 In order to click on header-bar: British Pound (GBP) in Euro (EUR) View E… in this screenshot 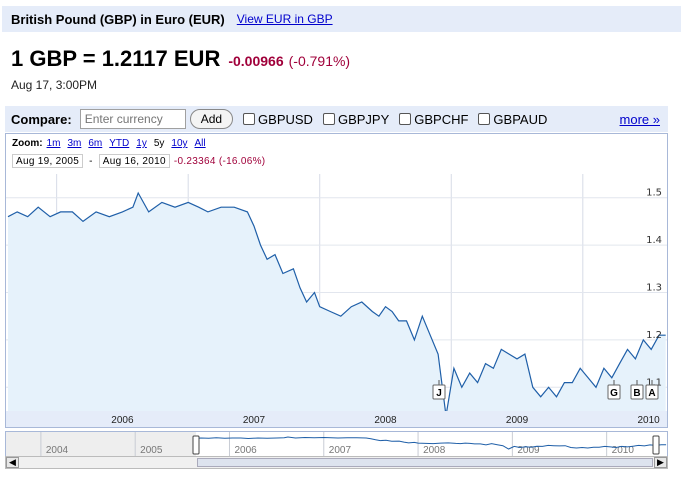, I will do `click(341, 19)`.